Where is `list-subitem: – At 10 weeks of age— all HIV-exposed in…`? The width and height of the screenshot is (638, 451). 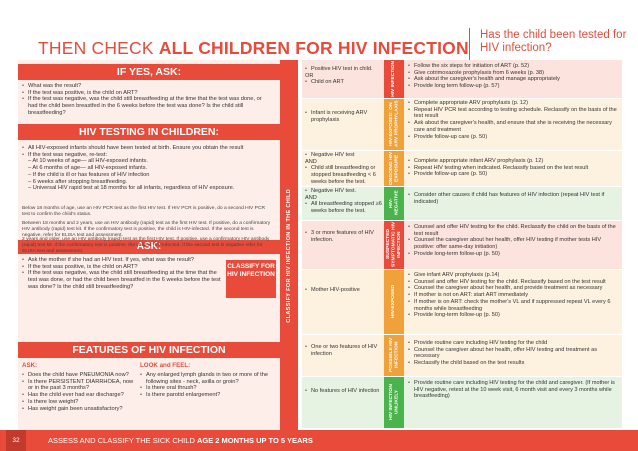 list-subitem: – At 10 weeks of age— all HIV-exposed in… is located at coordinates (88, 161).